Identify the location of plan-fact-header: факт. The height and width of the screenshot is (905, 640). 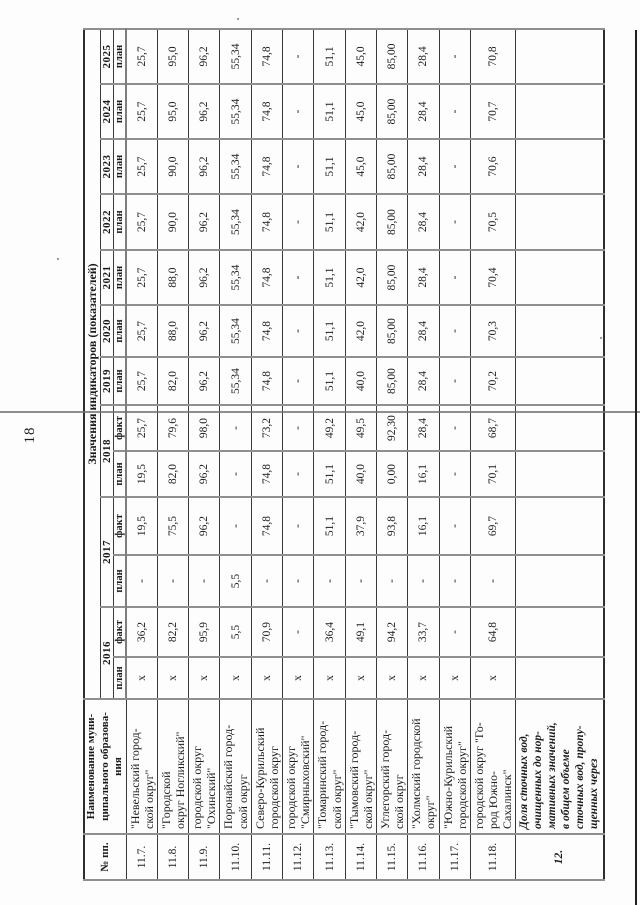
(119, 632).